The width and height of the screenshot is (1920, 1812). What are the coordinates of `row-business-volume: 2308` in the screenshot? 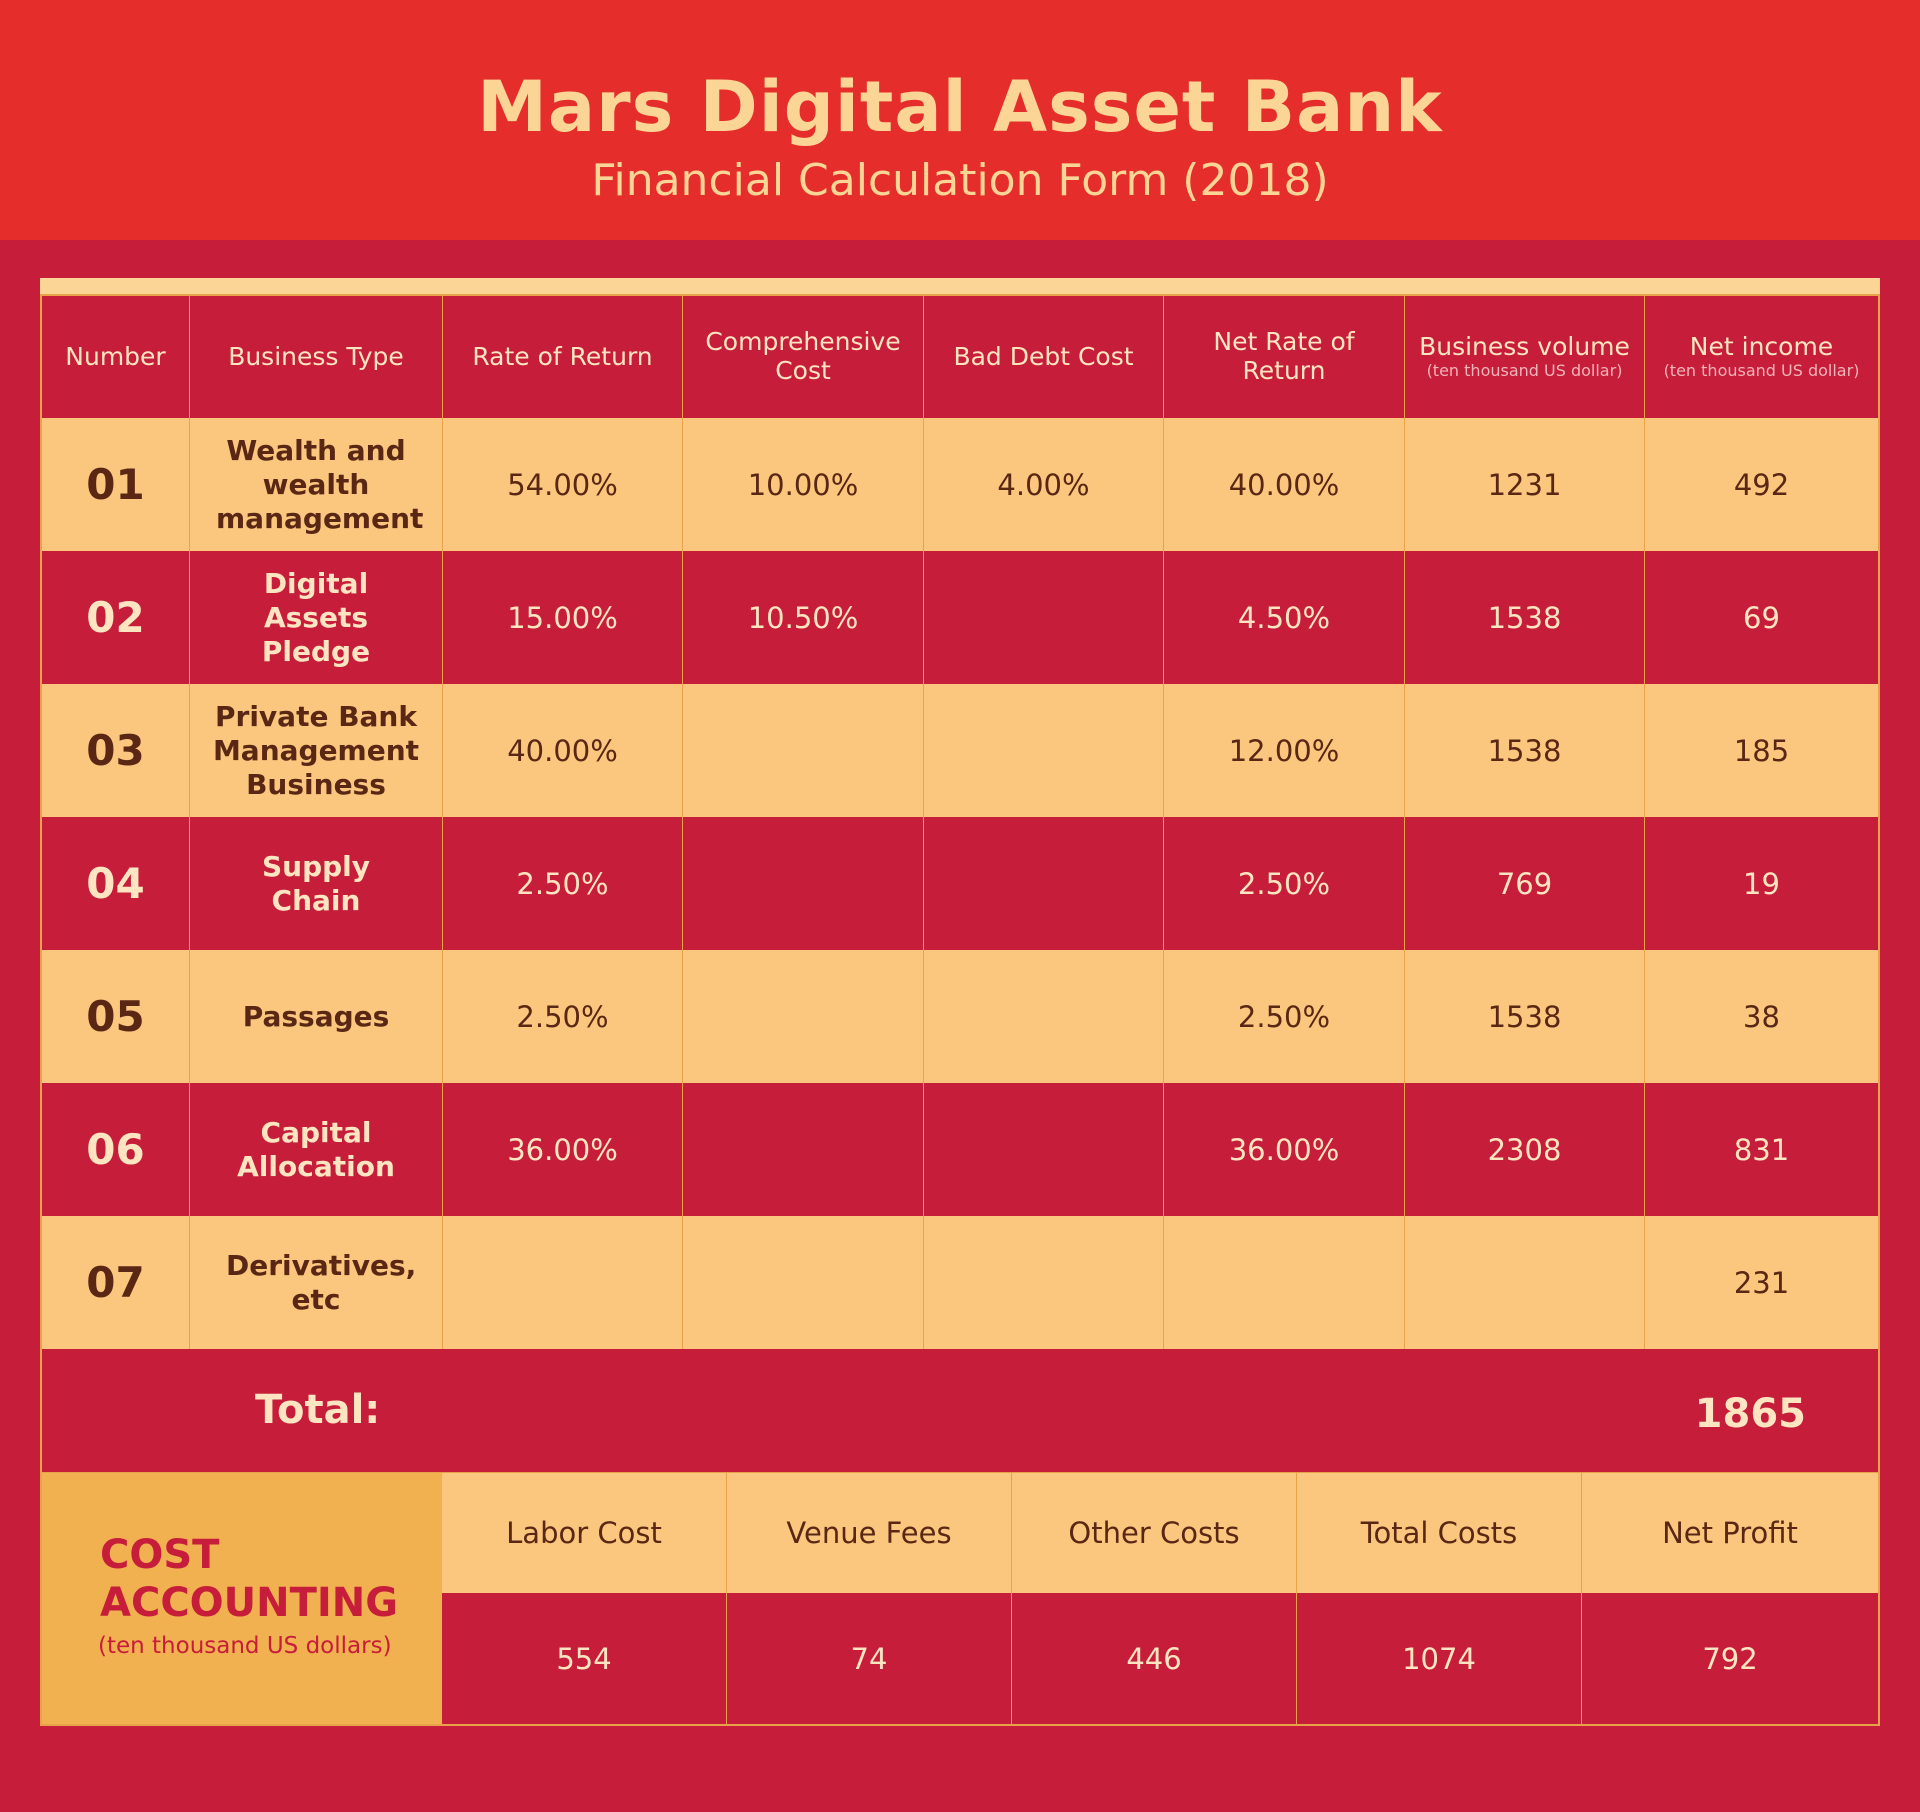 It's located at (1525, 1149).